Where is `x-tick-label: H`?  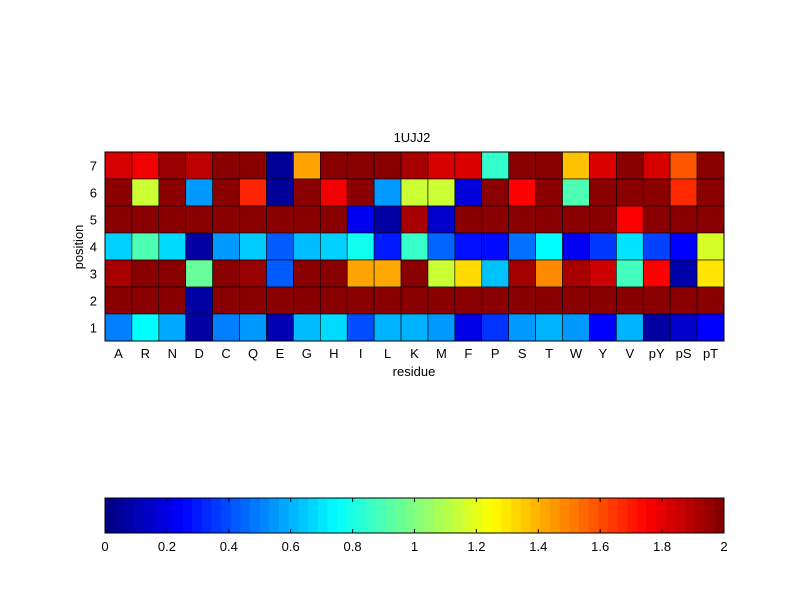
x-tick-label: H is located at coordinates (333, 353).